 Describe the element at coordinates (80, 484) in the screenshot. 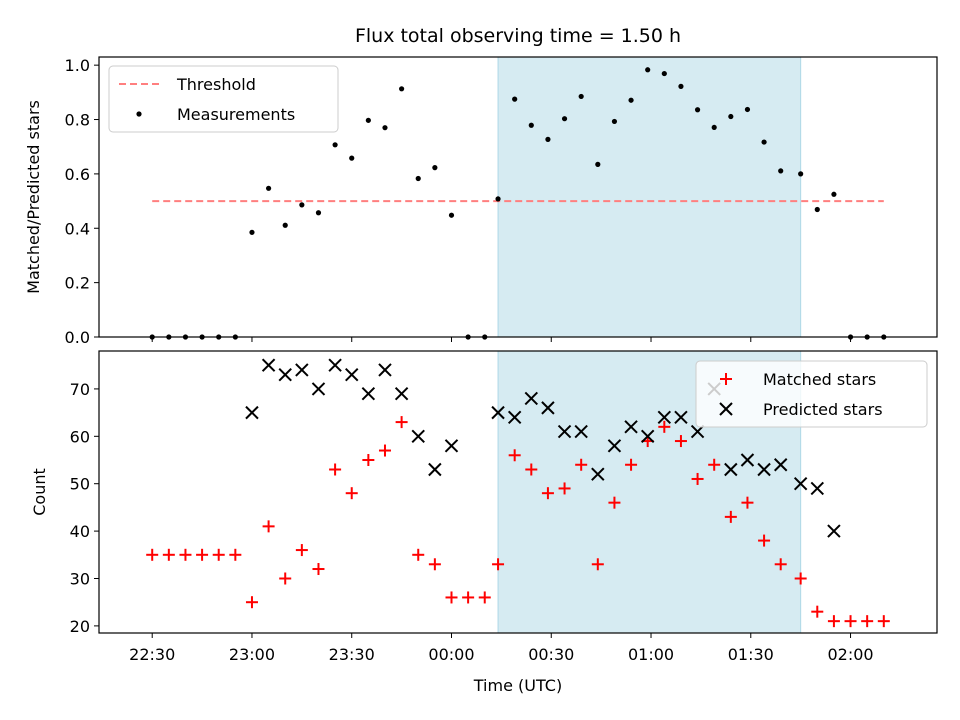

I see `bottom-y-tick-label: 50` at that location.